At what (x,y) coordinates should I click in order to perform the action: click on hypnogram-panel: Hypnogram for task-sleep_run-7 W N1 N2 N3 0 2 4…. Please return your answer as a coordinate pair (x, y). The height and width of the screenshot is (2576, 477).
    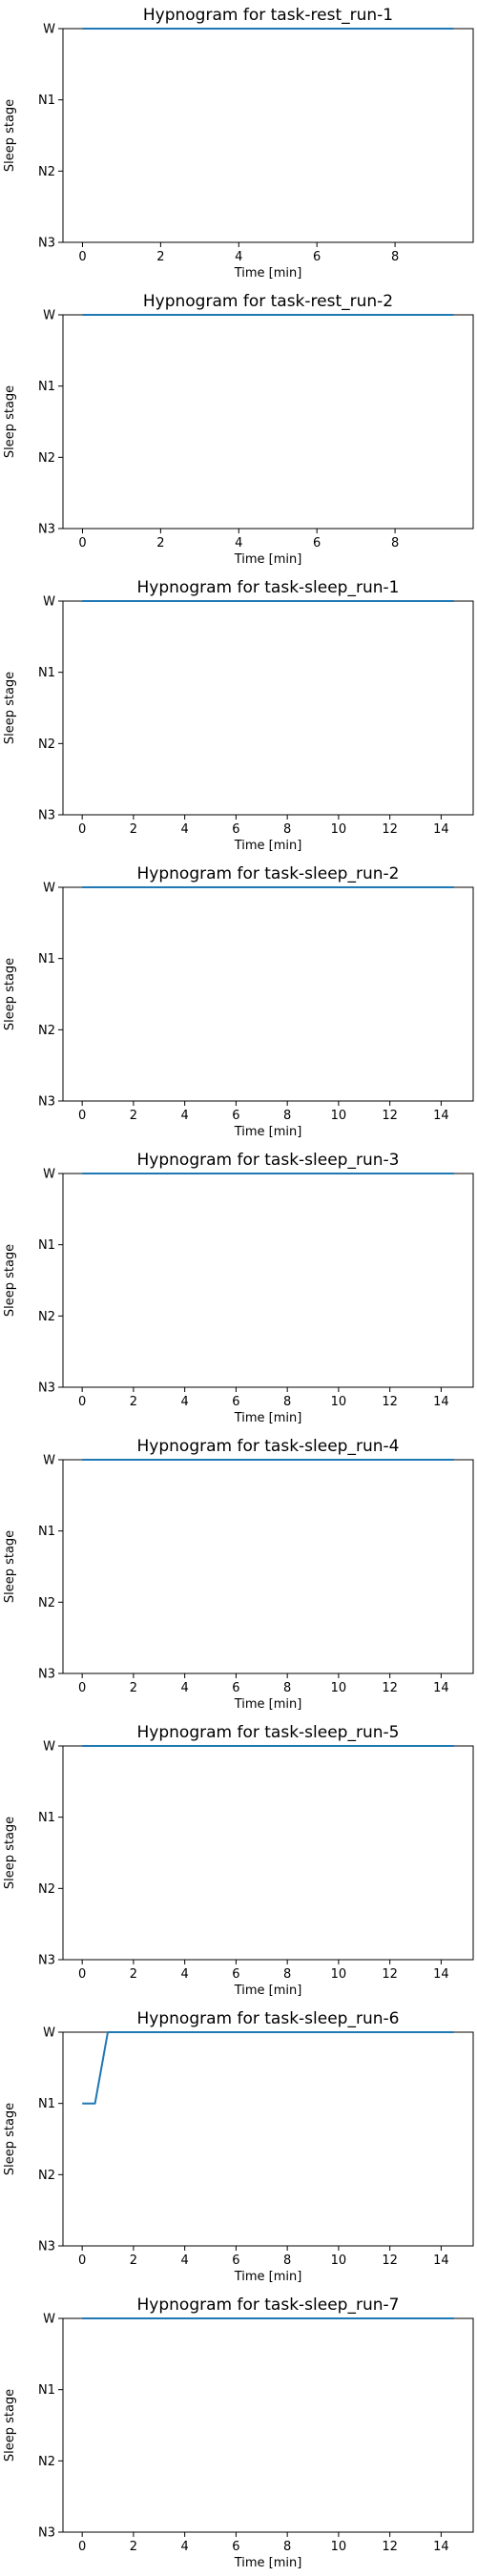
    Looking at the image, I should click on (239, 2433).